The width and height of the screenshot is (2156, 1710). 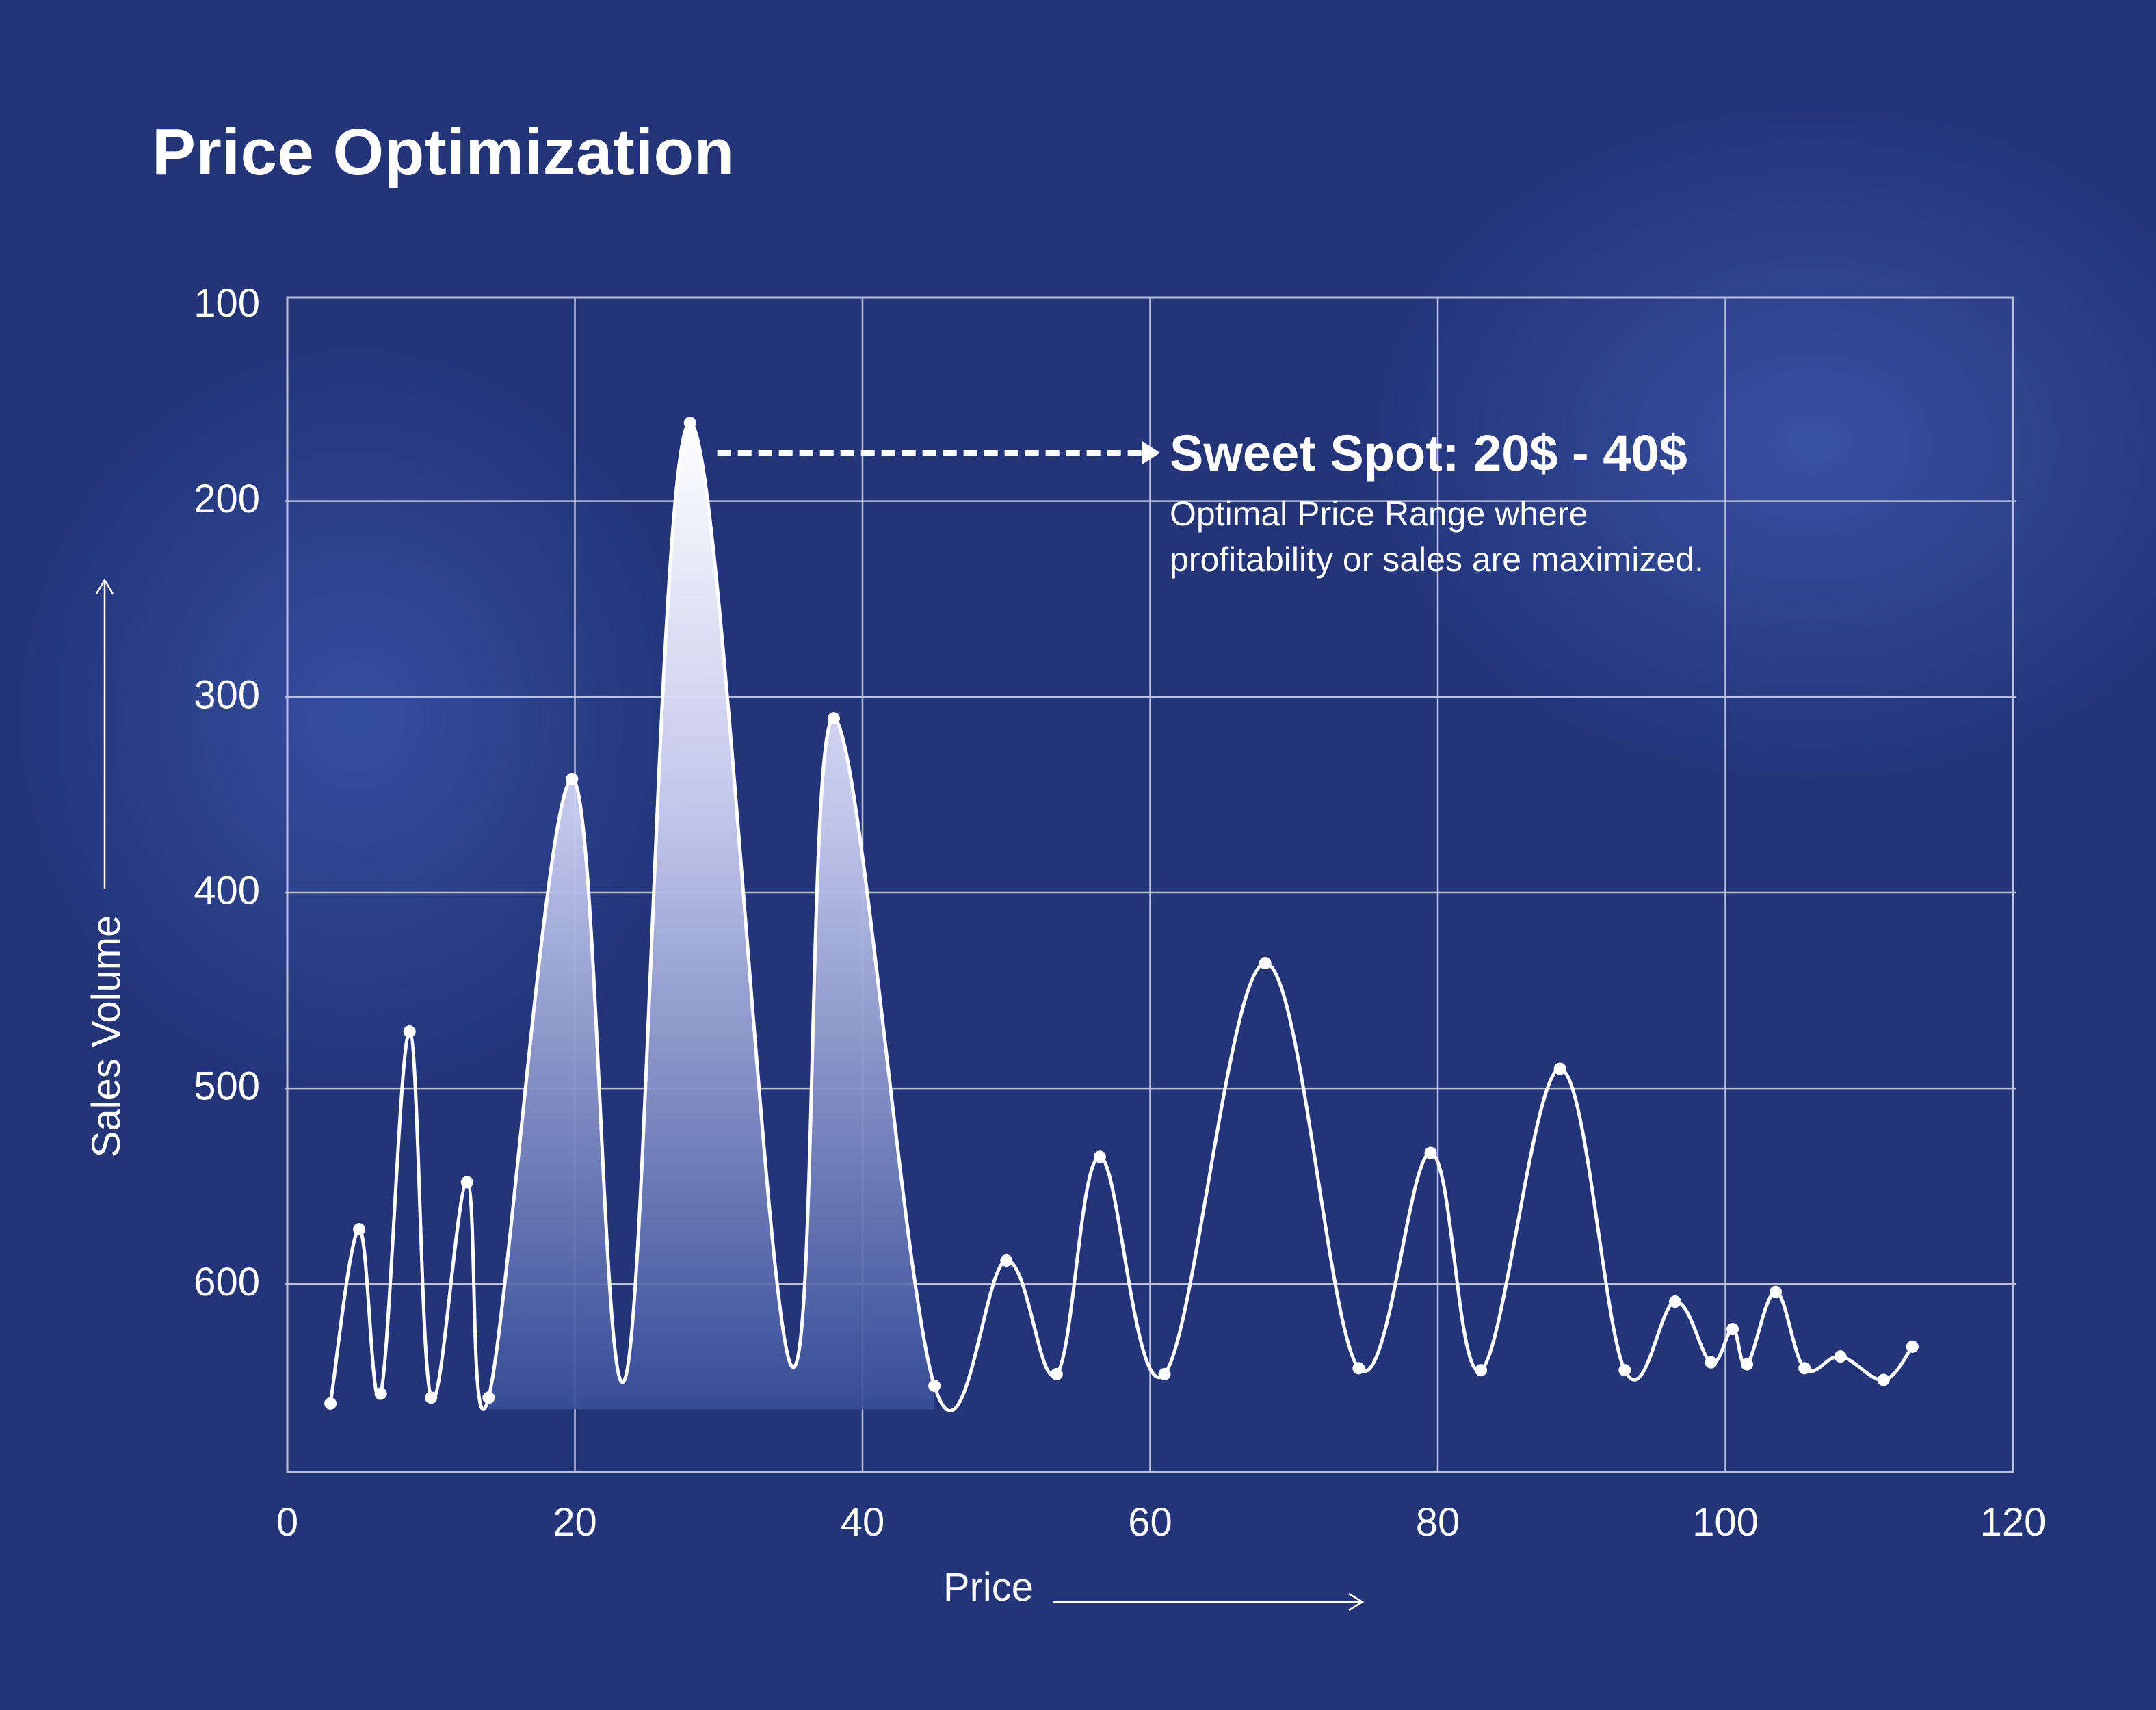 I want to click on y-tick-label: 100, so click(x=227, y=304).